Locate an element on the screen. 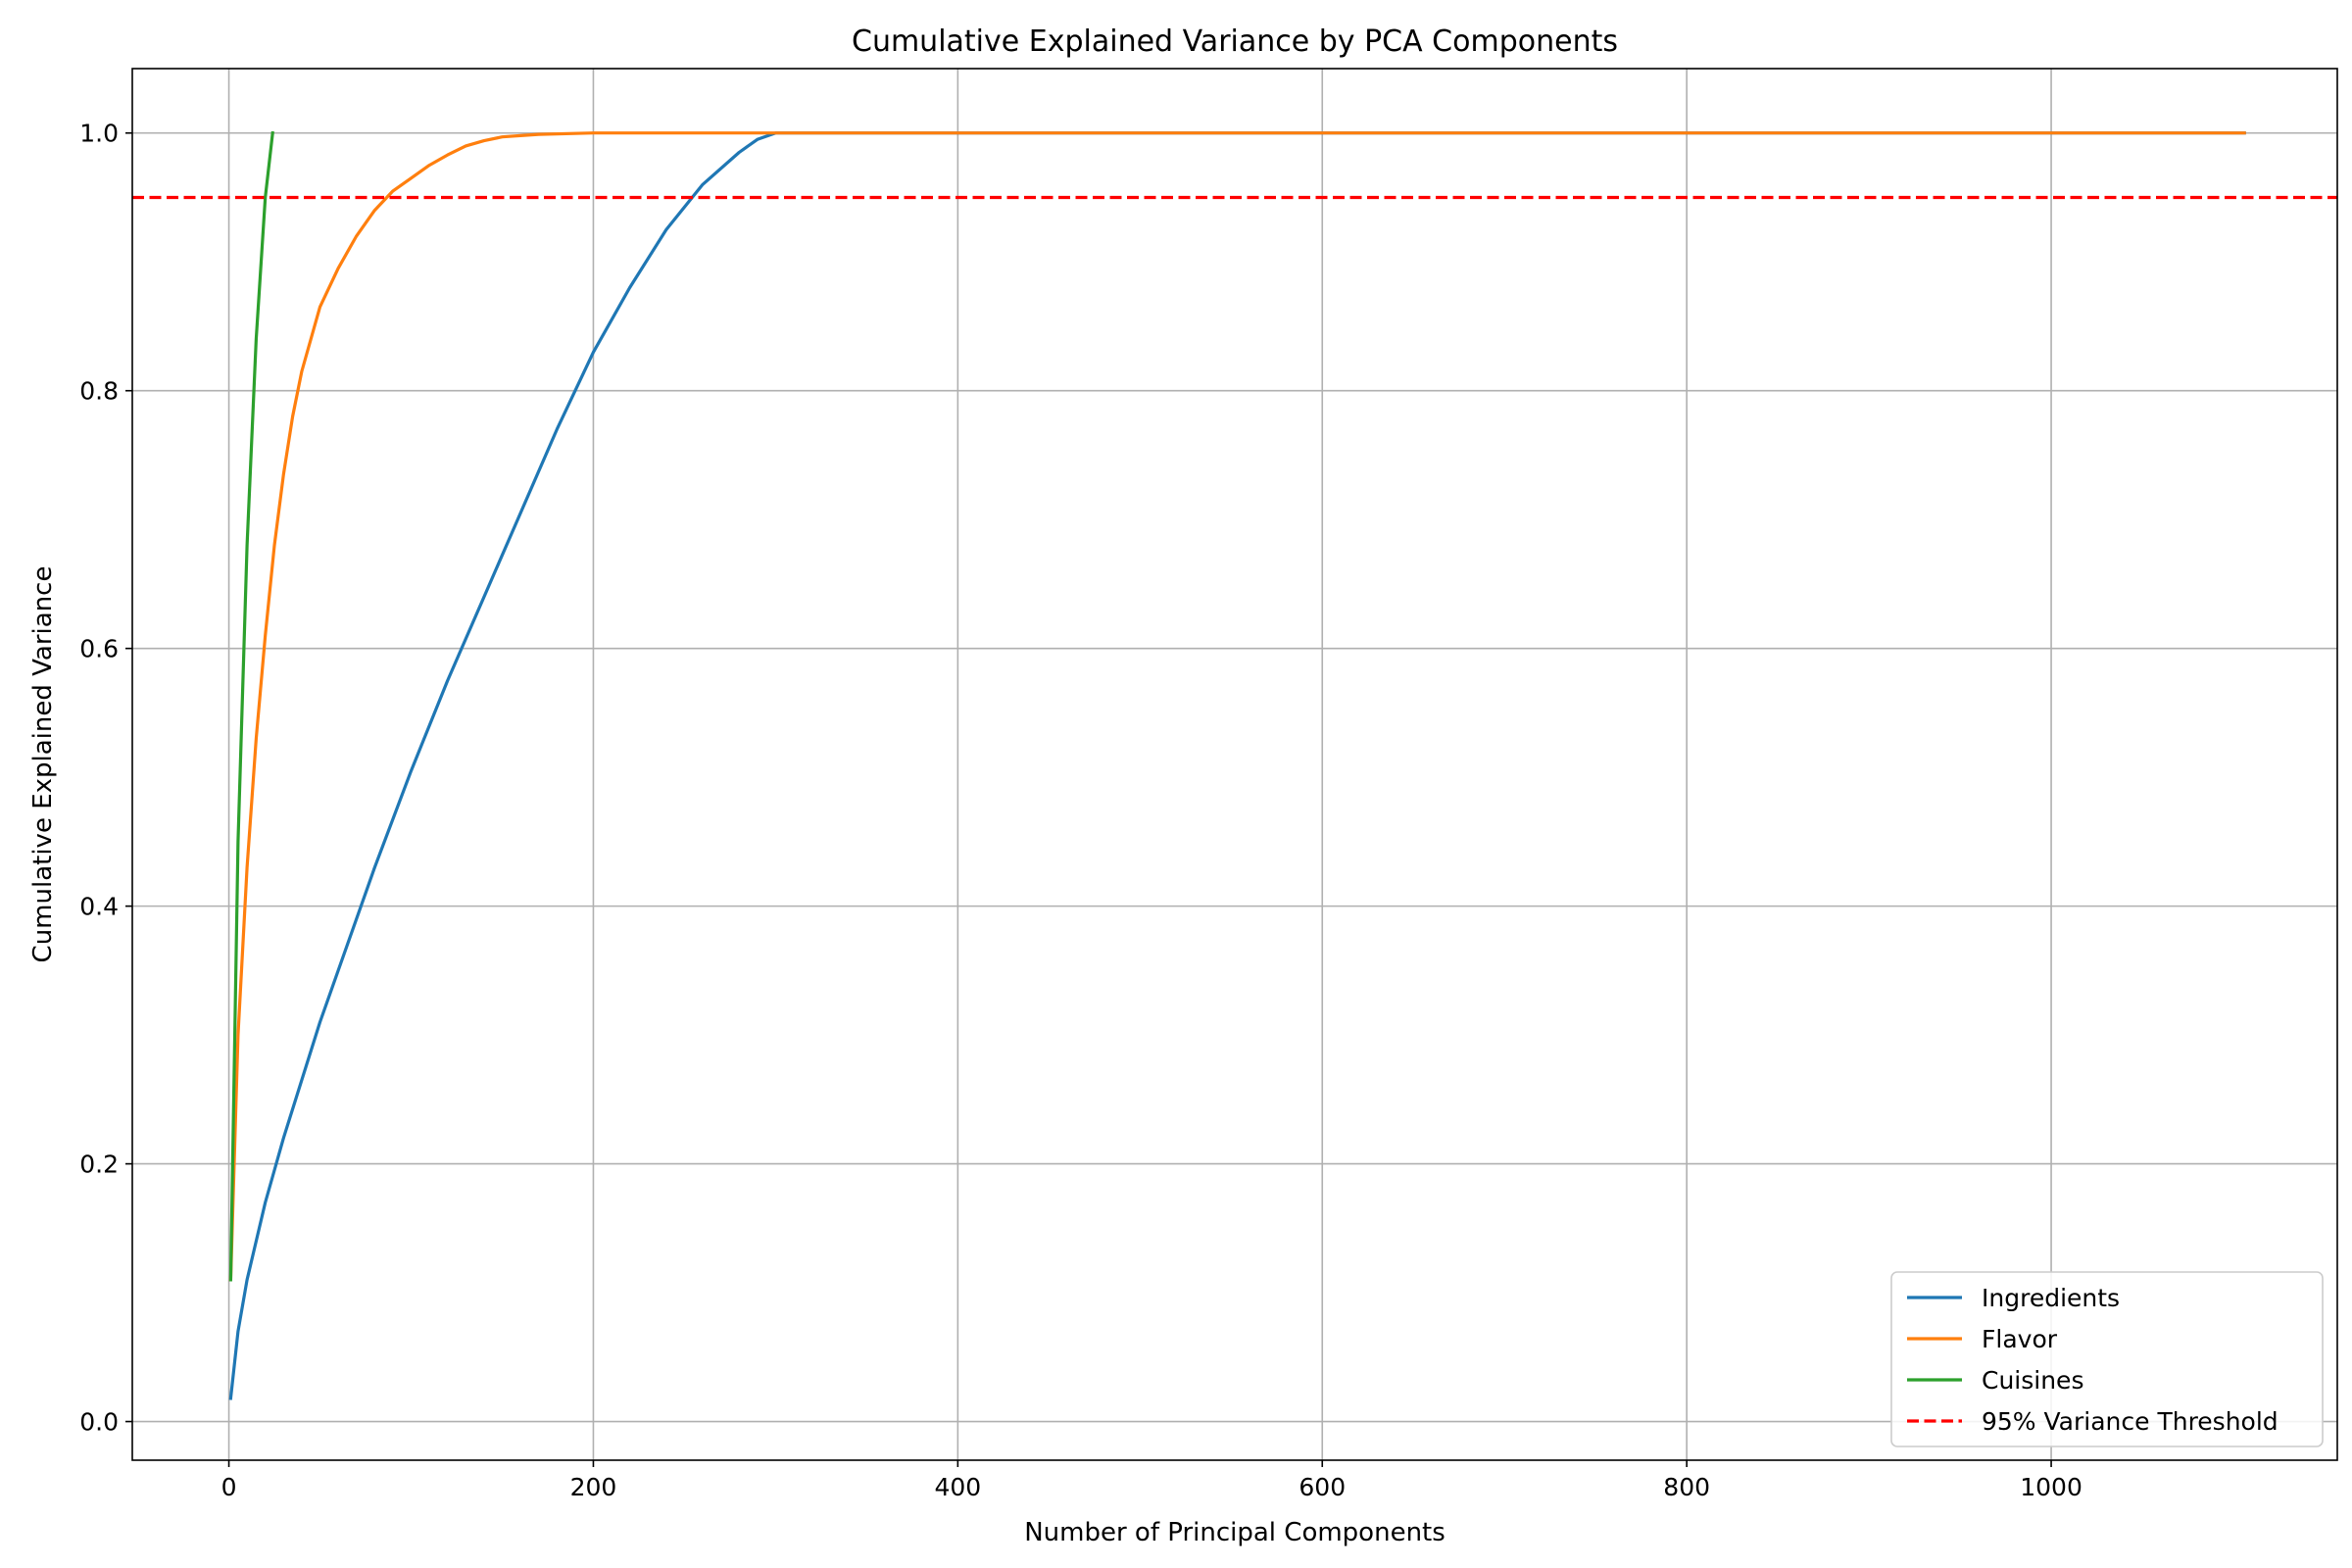 The image size is (2352, 1568). x-tick-label: 400 is located at coordinates (957, 1487).